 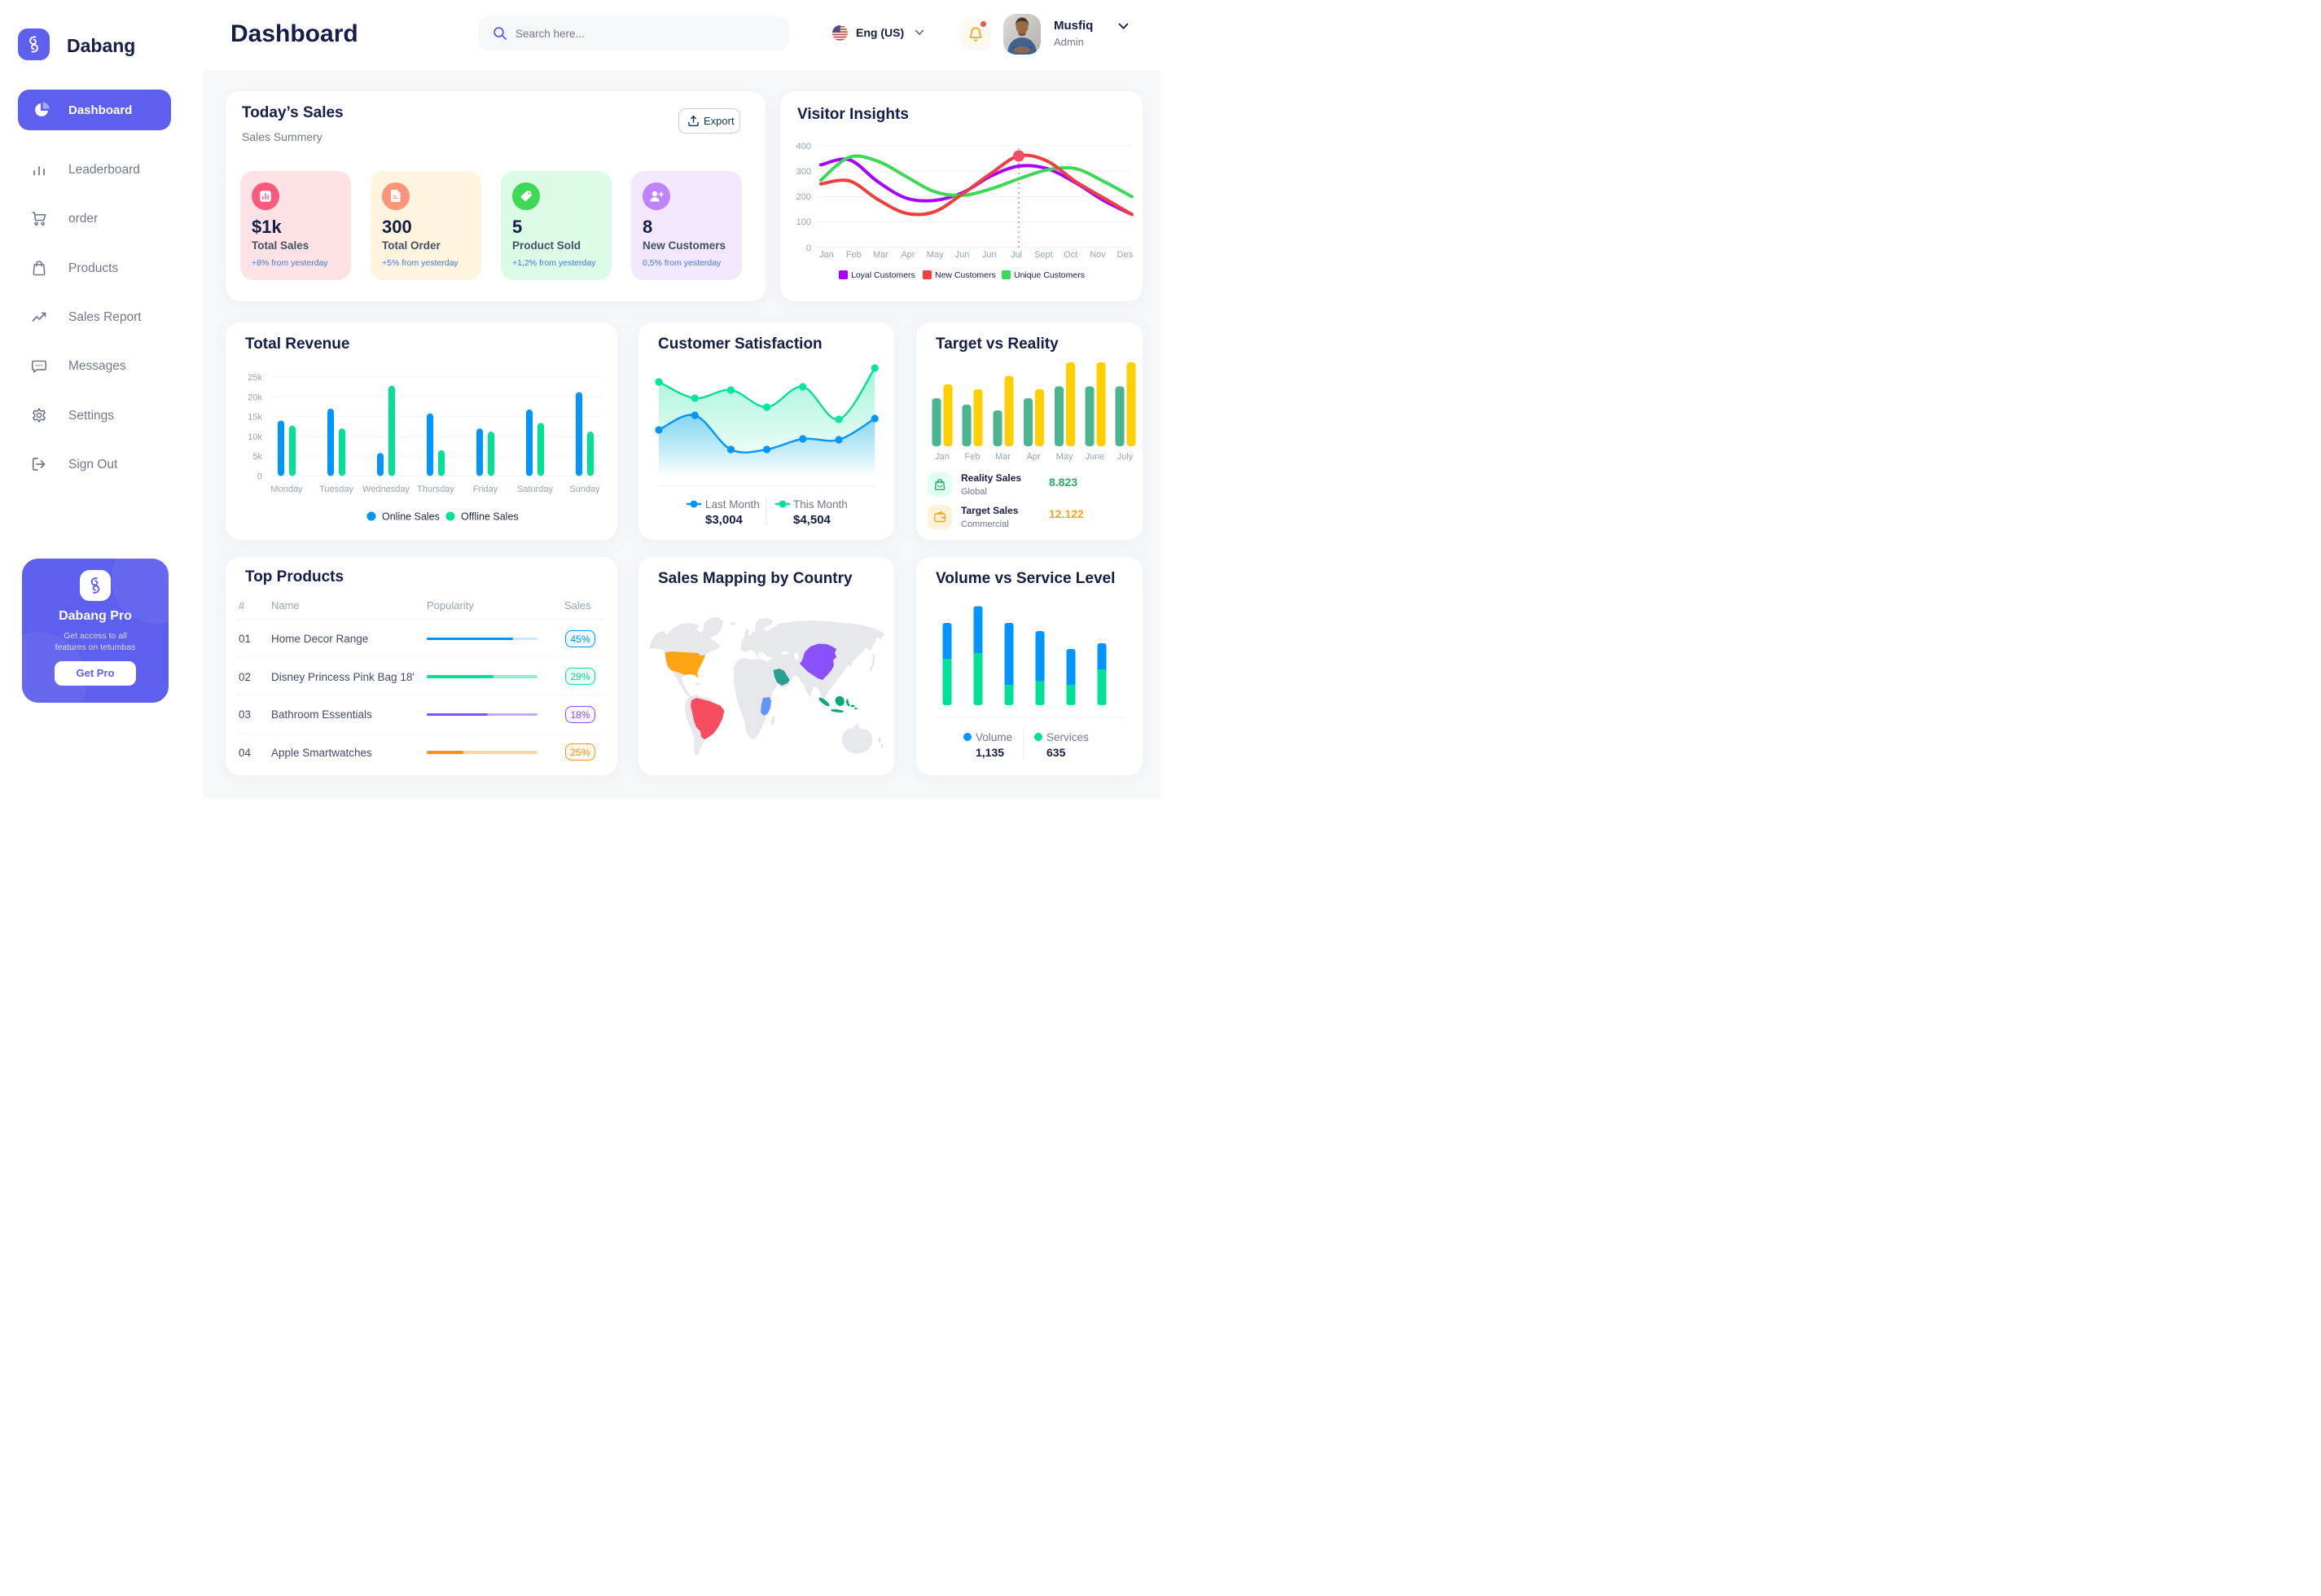 What do you see at coordinates (803, 197) in the screenshot?
I see `svg-text: 200` at bounding box center [803, 197].